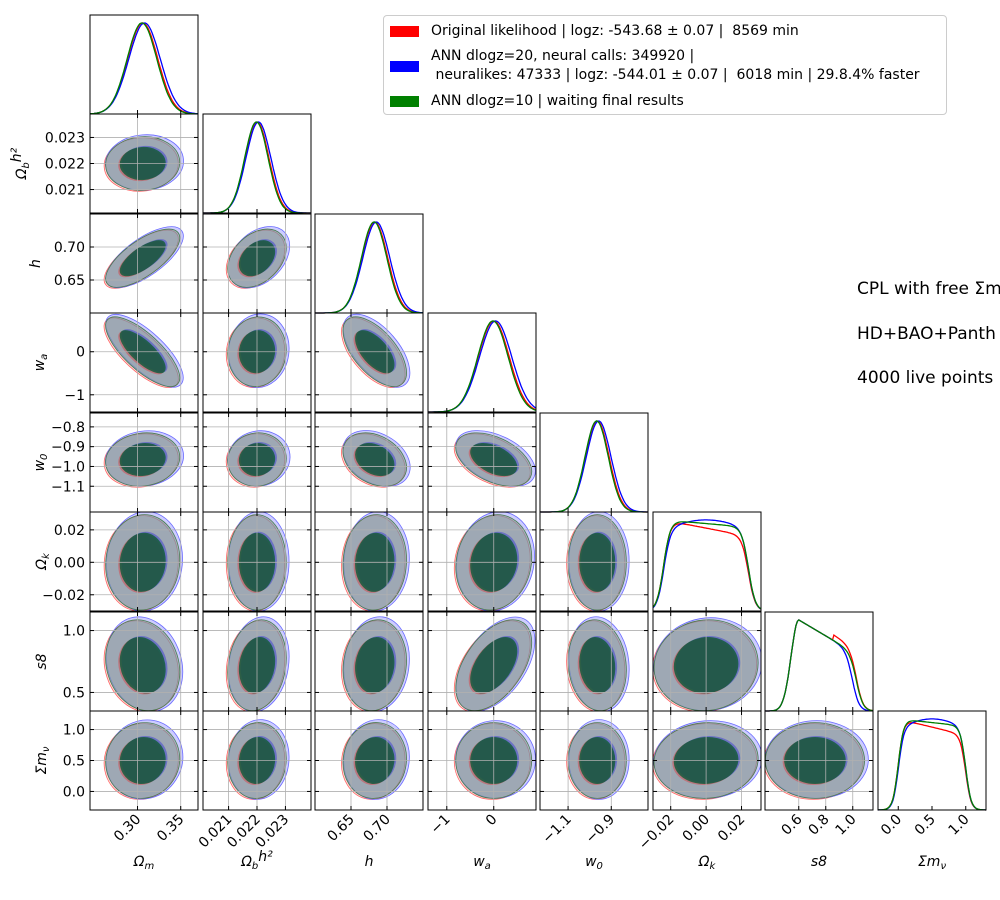  What do you see at coordinates (707, 661) in the screenshot?
I see `panel-s8-vs-Ok` at bounding box center [707, 661].